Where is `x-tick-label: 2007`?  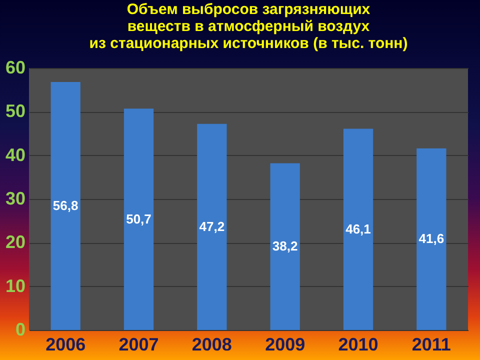
x-tick-label: 2007 is located at coordinates (138, 344).